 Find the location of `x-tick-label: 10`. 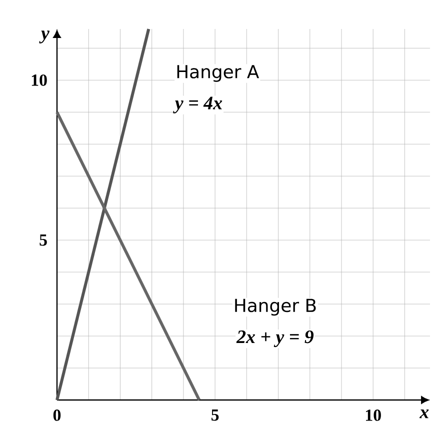

x-tick-label: 10 is located at coordinates (373, 415).